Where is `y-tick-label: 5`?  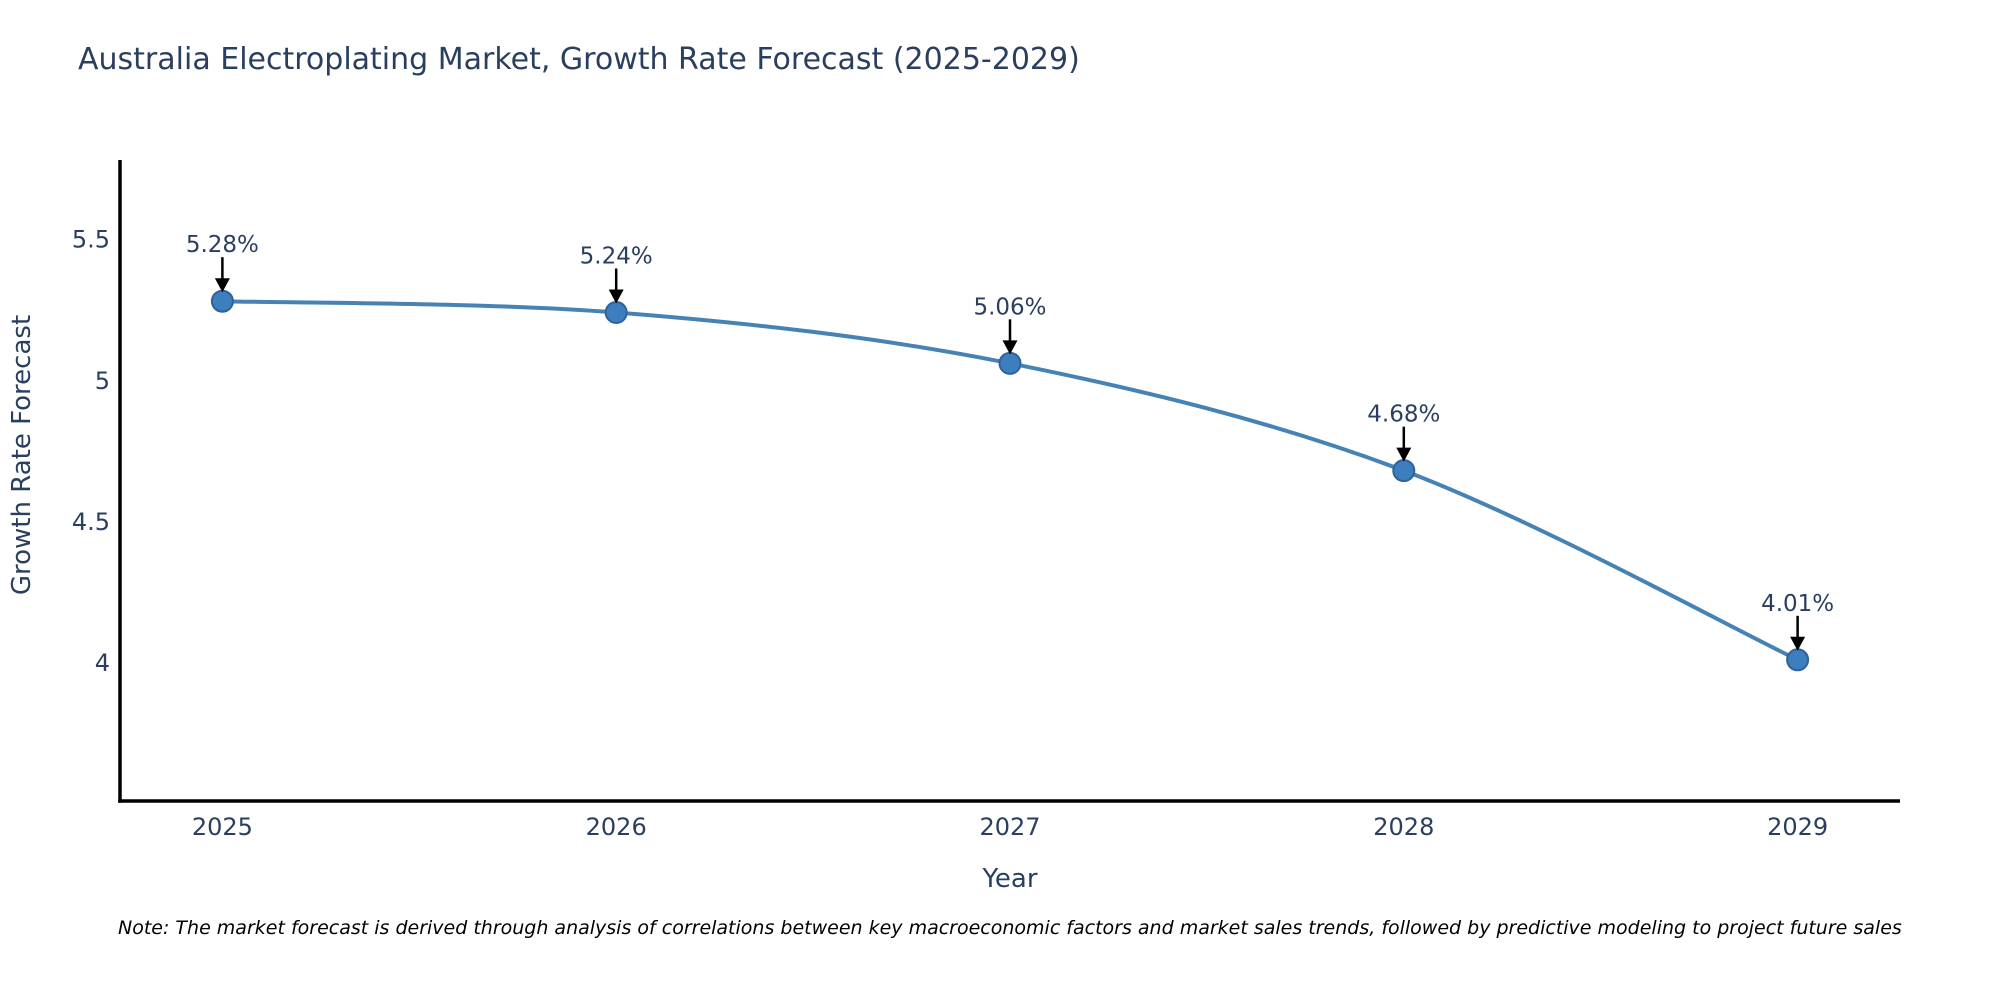 y-tick-label: 5 is located at coordinates (102, 381).